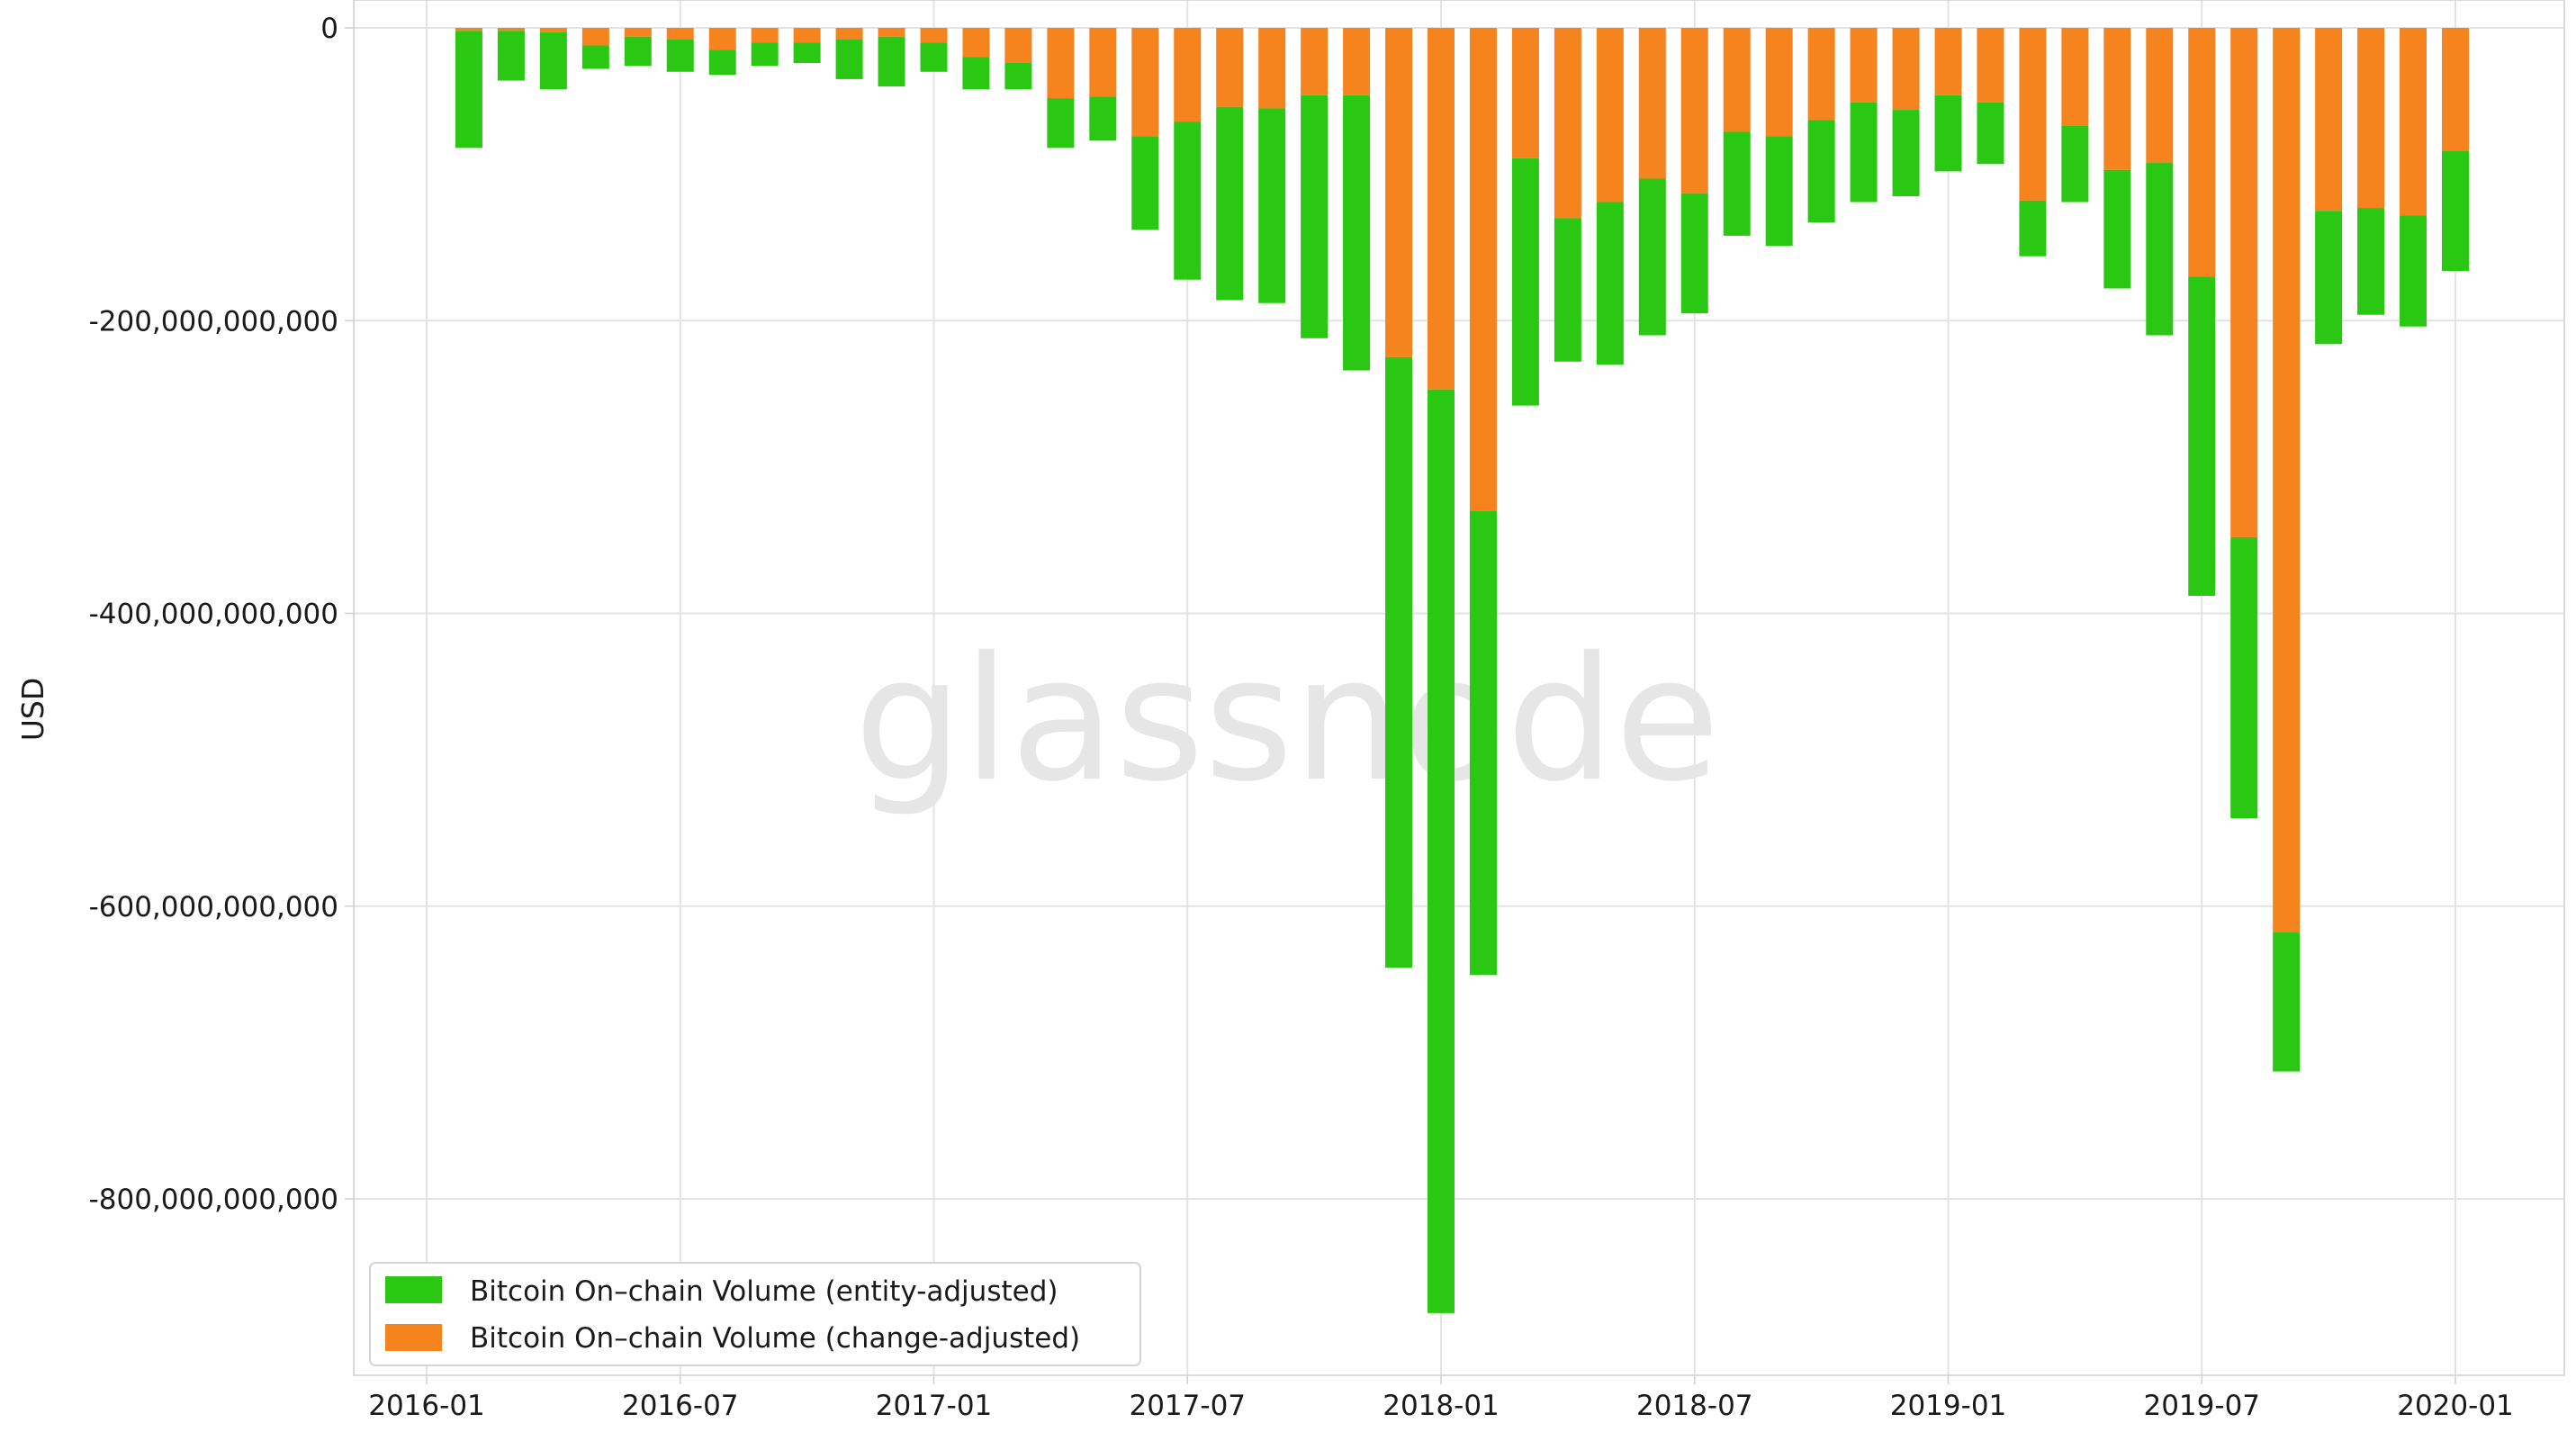 Image resolution: width=2576 pixels, height=1441 pixels. What do you see at coordinates (934, 1406) in the screenshot?
I see `x-tick-label-2: 2017-01` at bounding box center [934, 1406].